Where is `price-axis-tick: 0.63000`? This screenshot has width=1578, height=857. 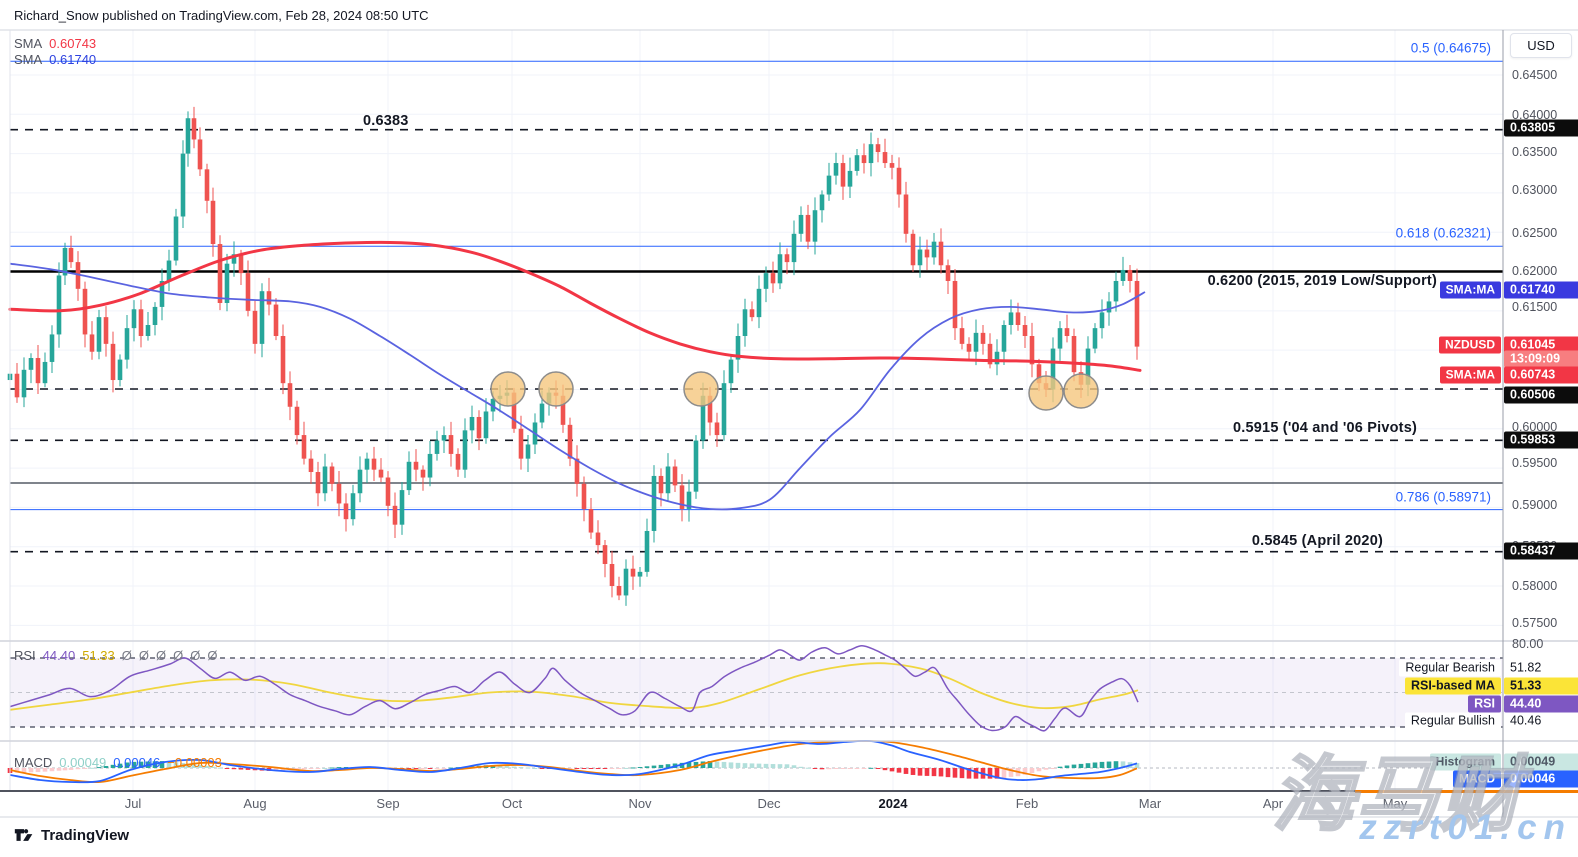
price-axis-tick: 0.63000 is located at coordinates (1535, 190).